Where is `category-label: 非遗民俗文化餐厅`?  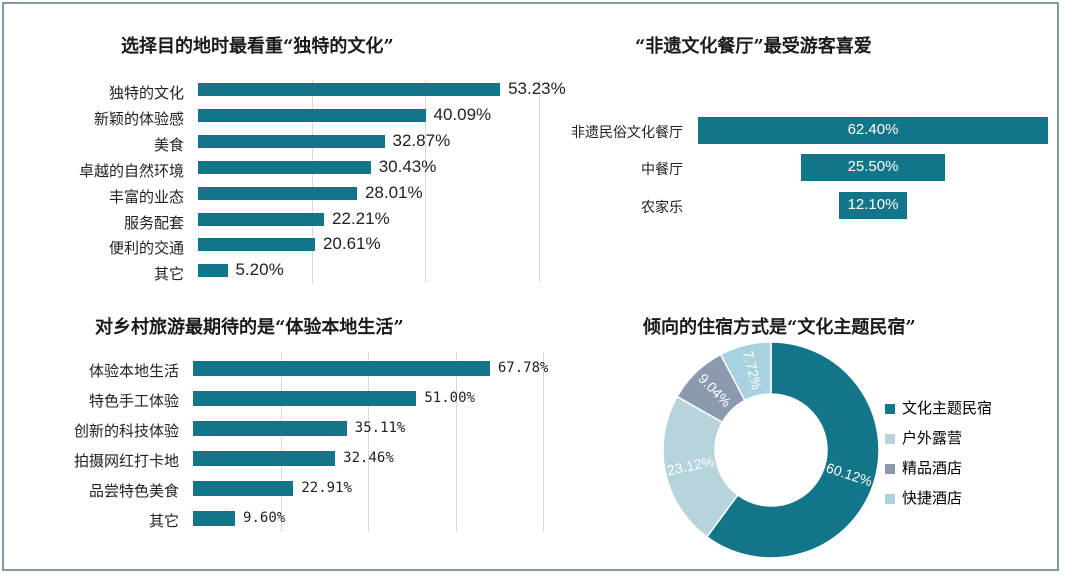
category-label: 非遗民俗文化餐厅 is located at coordinates (627, 133).